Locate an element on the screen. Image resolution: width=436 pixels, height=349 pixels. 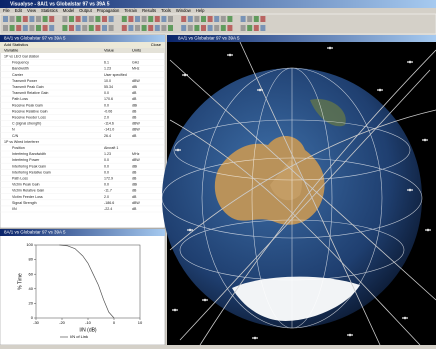
menu-item: Help is located at coordinates (200, 10).